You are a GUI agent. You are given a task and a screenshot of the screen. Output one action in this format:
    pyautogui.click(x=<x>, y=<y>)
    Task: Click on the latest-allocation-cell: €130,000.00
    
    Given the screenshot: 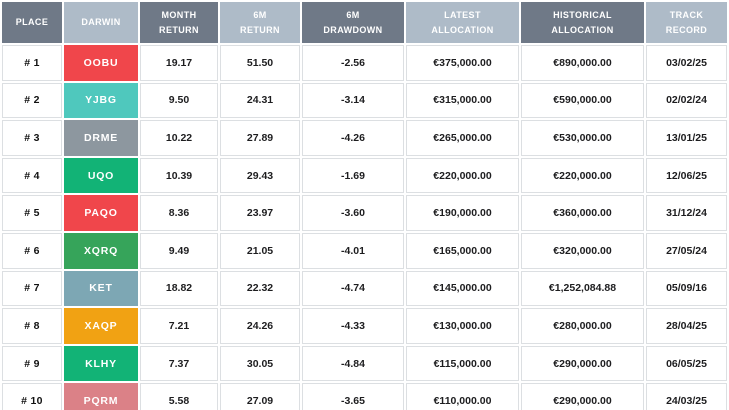 What is the action you would take?
    pyautogui.click(x=462, y=326)
    